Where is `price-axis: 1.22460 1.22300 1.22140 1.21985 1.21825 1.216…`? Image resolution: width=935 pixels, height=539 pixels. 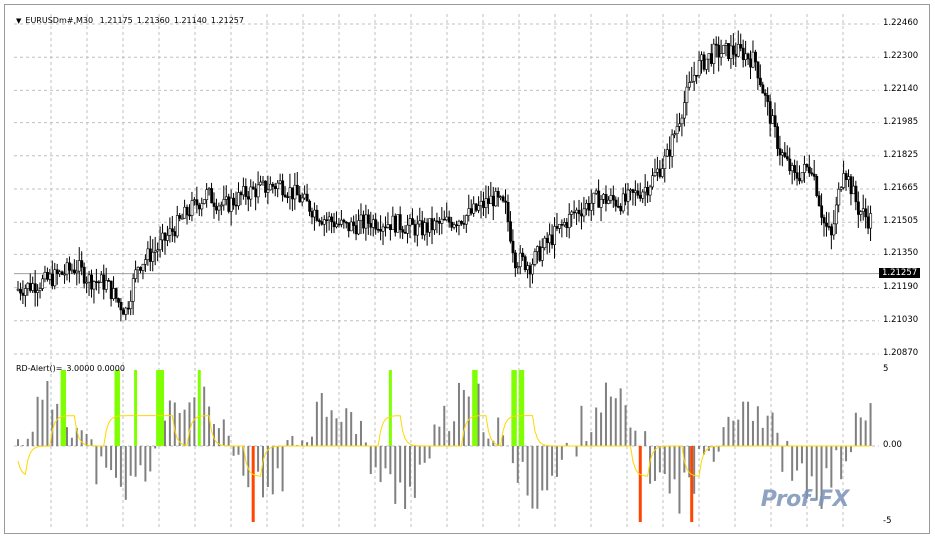 price-axis: 1.22460 1.22300 1.22140 1.21985 1.21825 1.216… is located at coordinates (905, 186).